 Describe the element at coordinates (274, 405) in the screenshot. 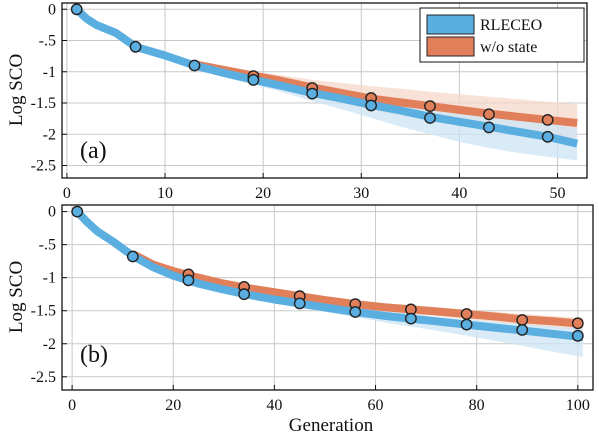

I see `panel-b-xtick-label: 40` at that location.